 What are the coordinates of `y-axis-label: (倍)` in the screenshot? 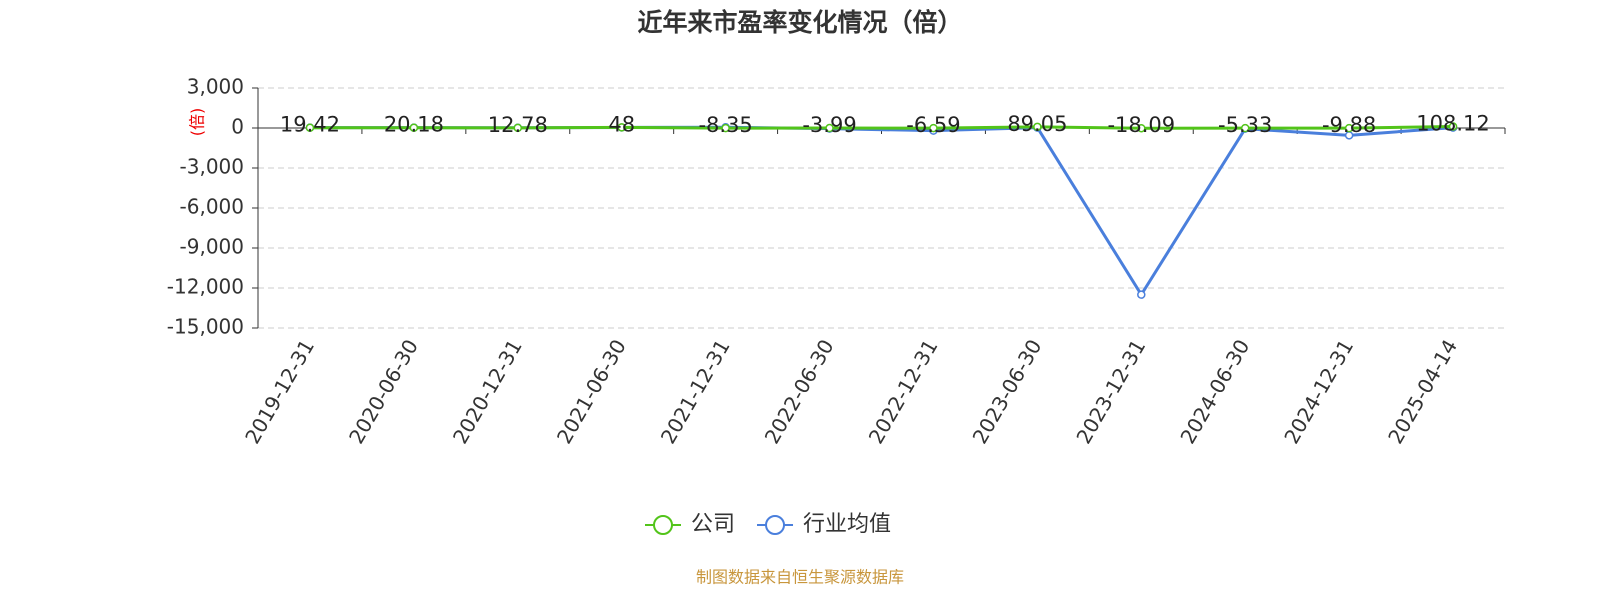 It's located at (197, 122).